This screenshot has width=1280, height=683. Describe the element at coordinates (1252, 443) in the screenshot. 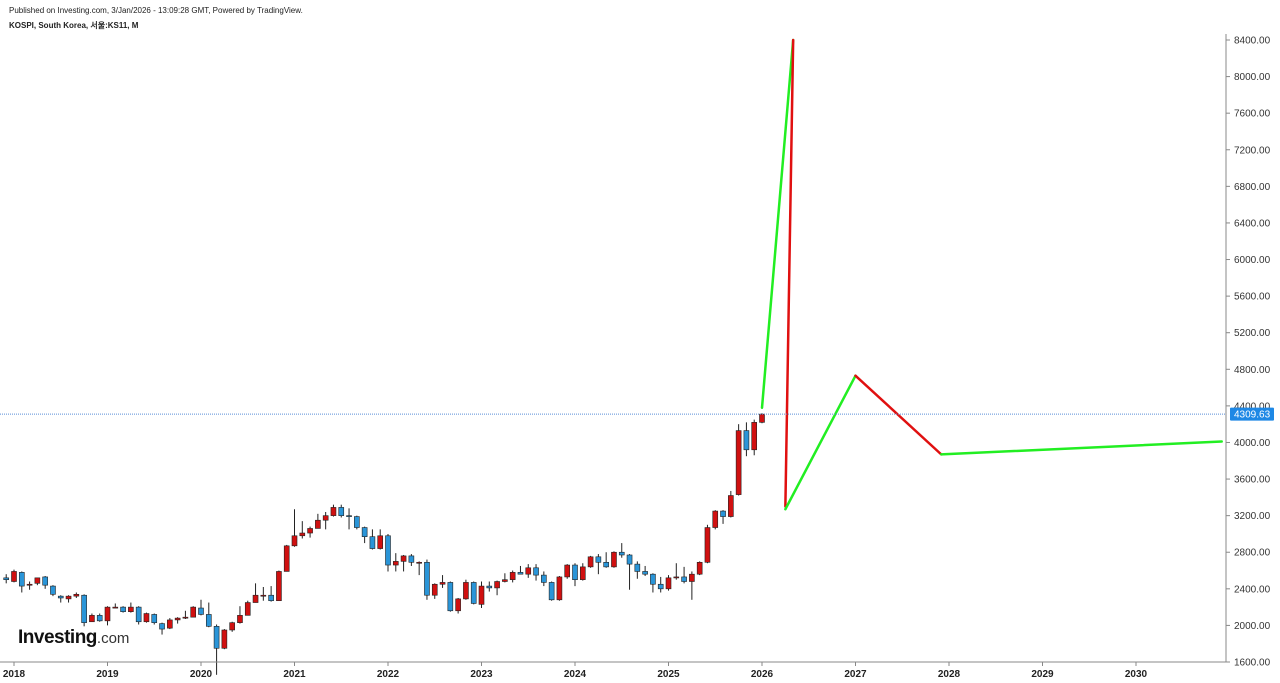

I see `y-tick-label: 4000.00` at that location.